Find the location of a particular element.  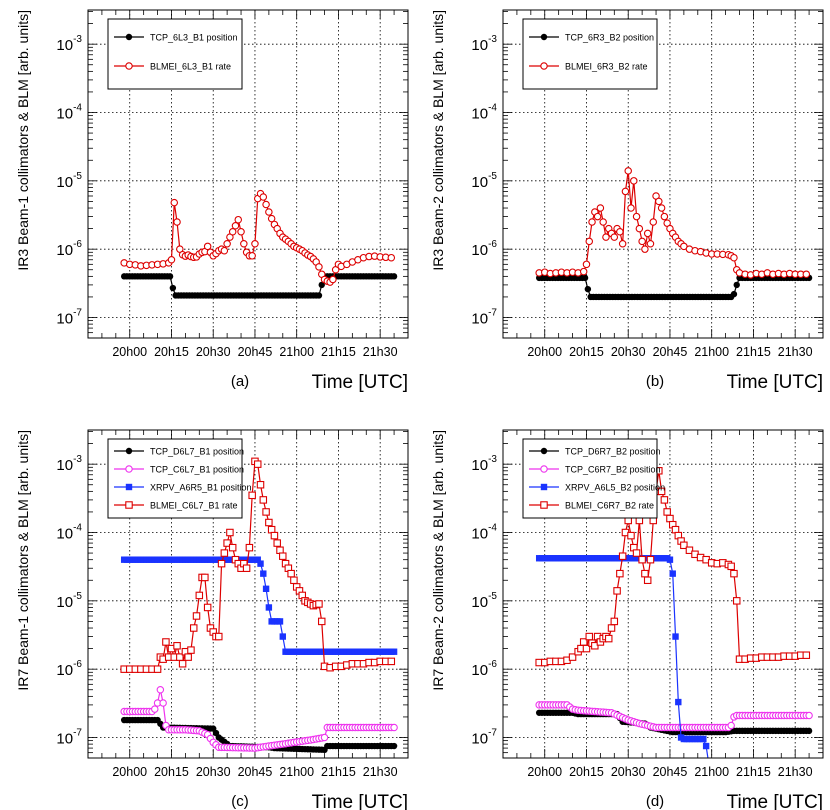

x-axis-label: Time [UTC] is located at coordinates (775, 382).